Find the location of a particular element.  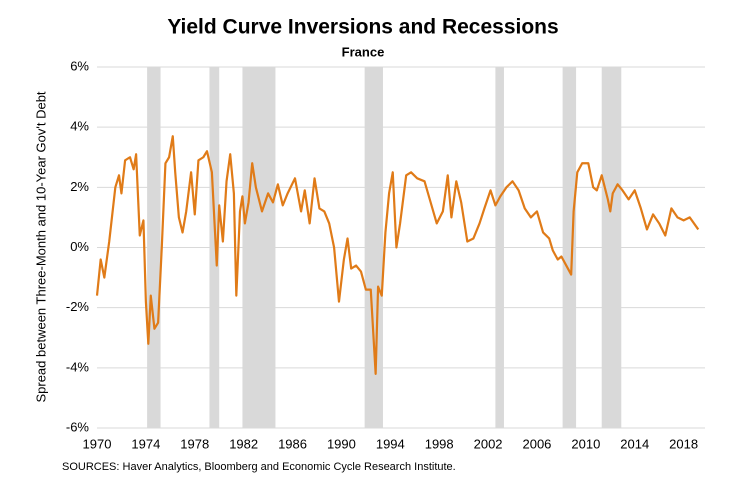

y-tick-label: -2% is located at coordinates (78, 306).